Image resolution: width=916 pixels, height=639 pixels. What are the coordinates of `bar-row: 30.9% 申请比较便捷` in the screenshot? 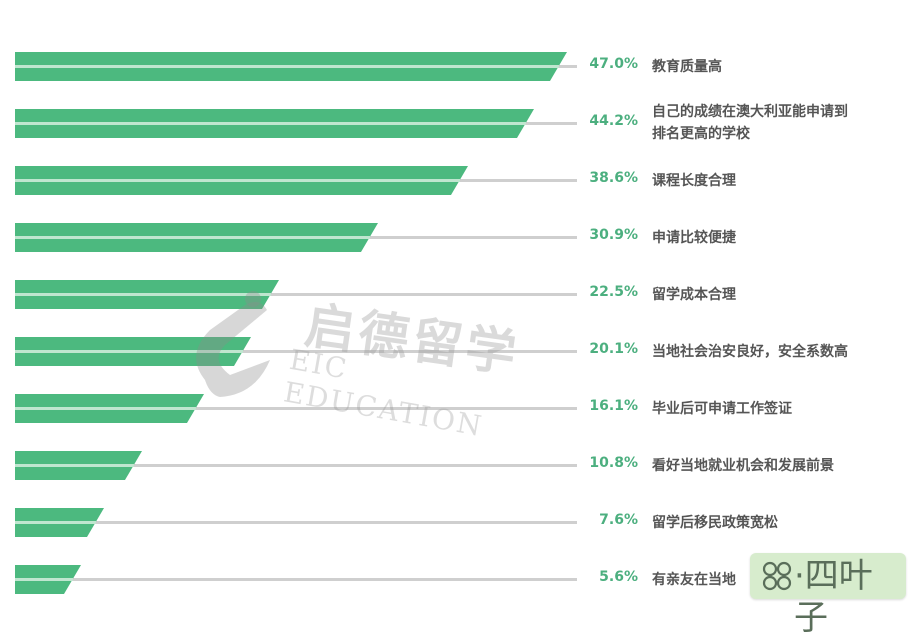 It's located at (458, 238).